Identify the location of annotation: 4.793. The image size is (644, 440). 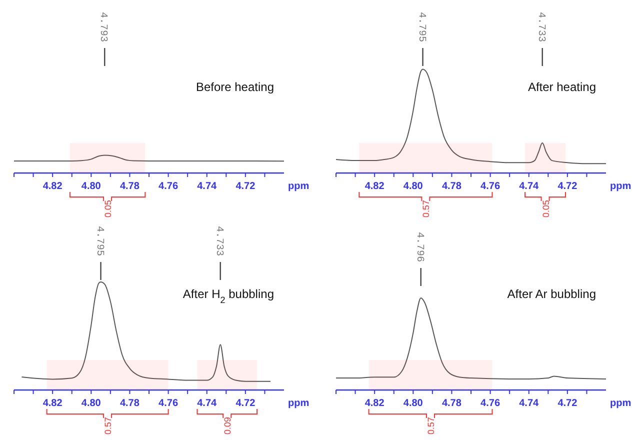
(102, 27).